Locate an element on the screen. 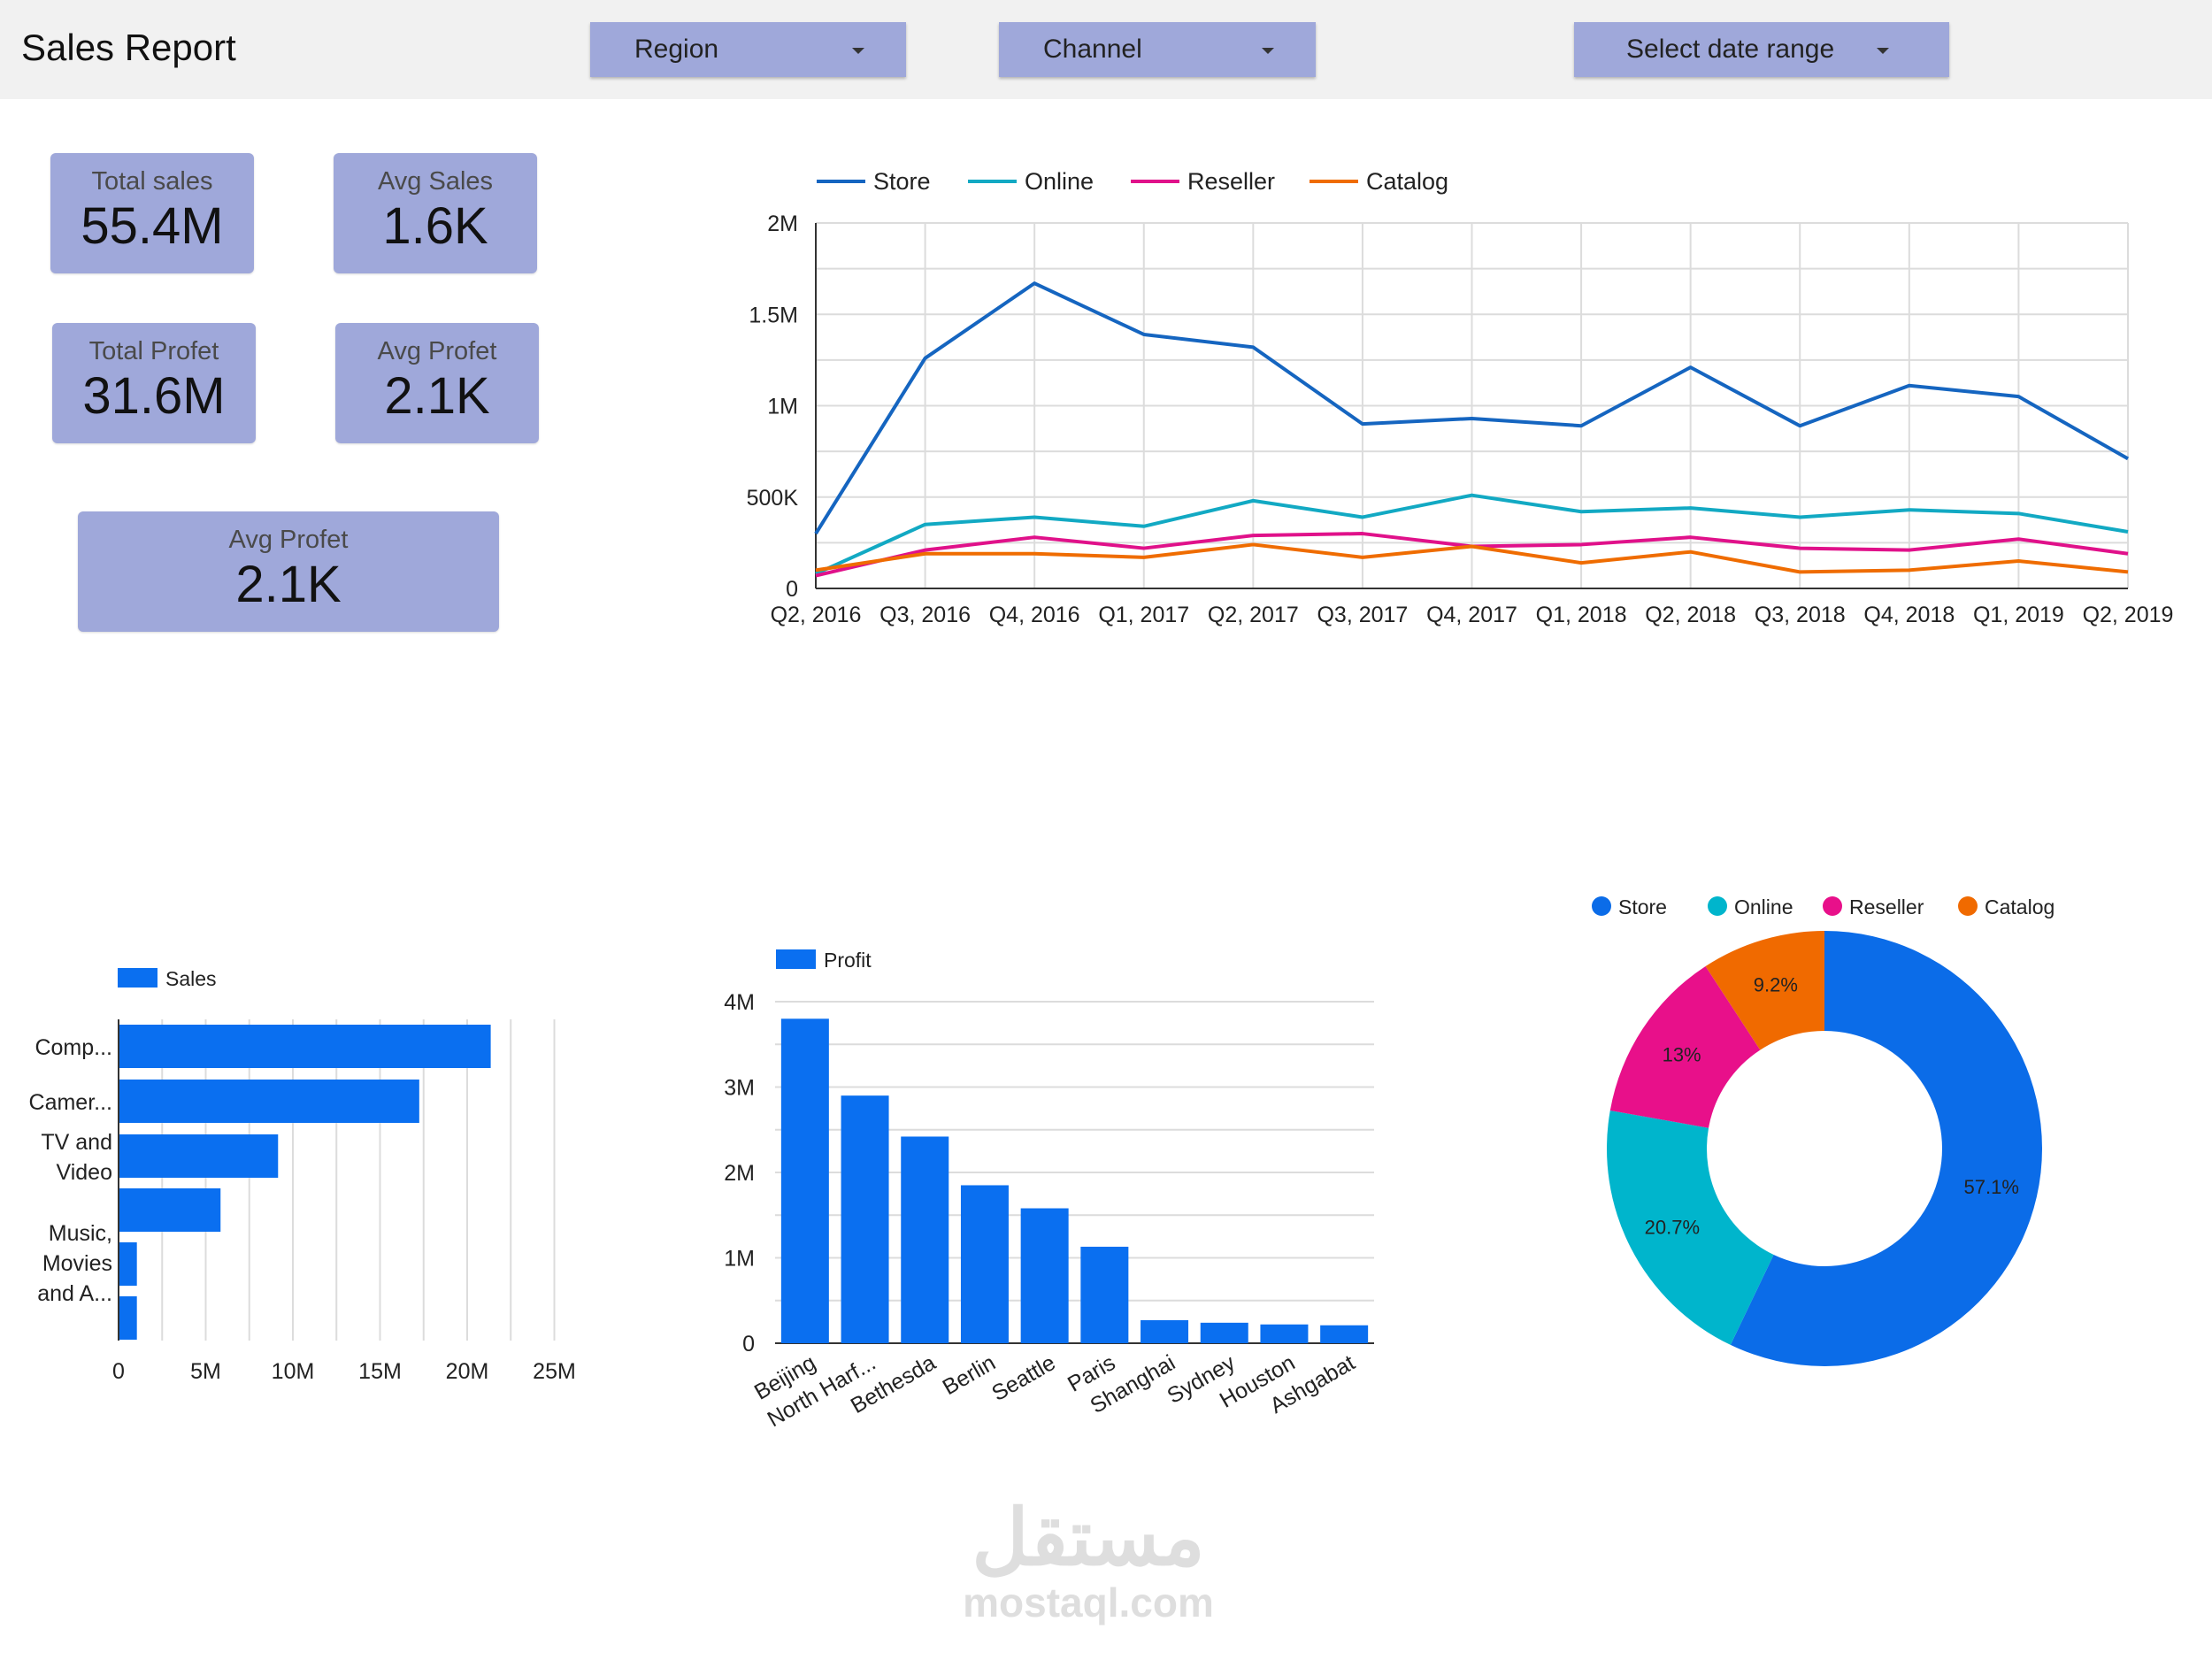 The width and height of the screenshot is (2212, 1660). x-tick-label: Q2, 2018 is located at coordinates (1690, 615).